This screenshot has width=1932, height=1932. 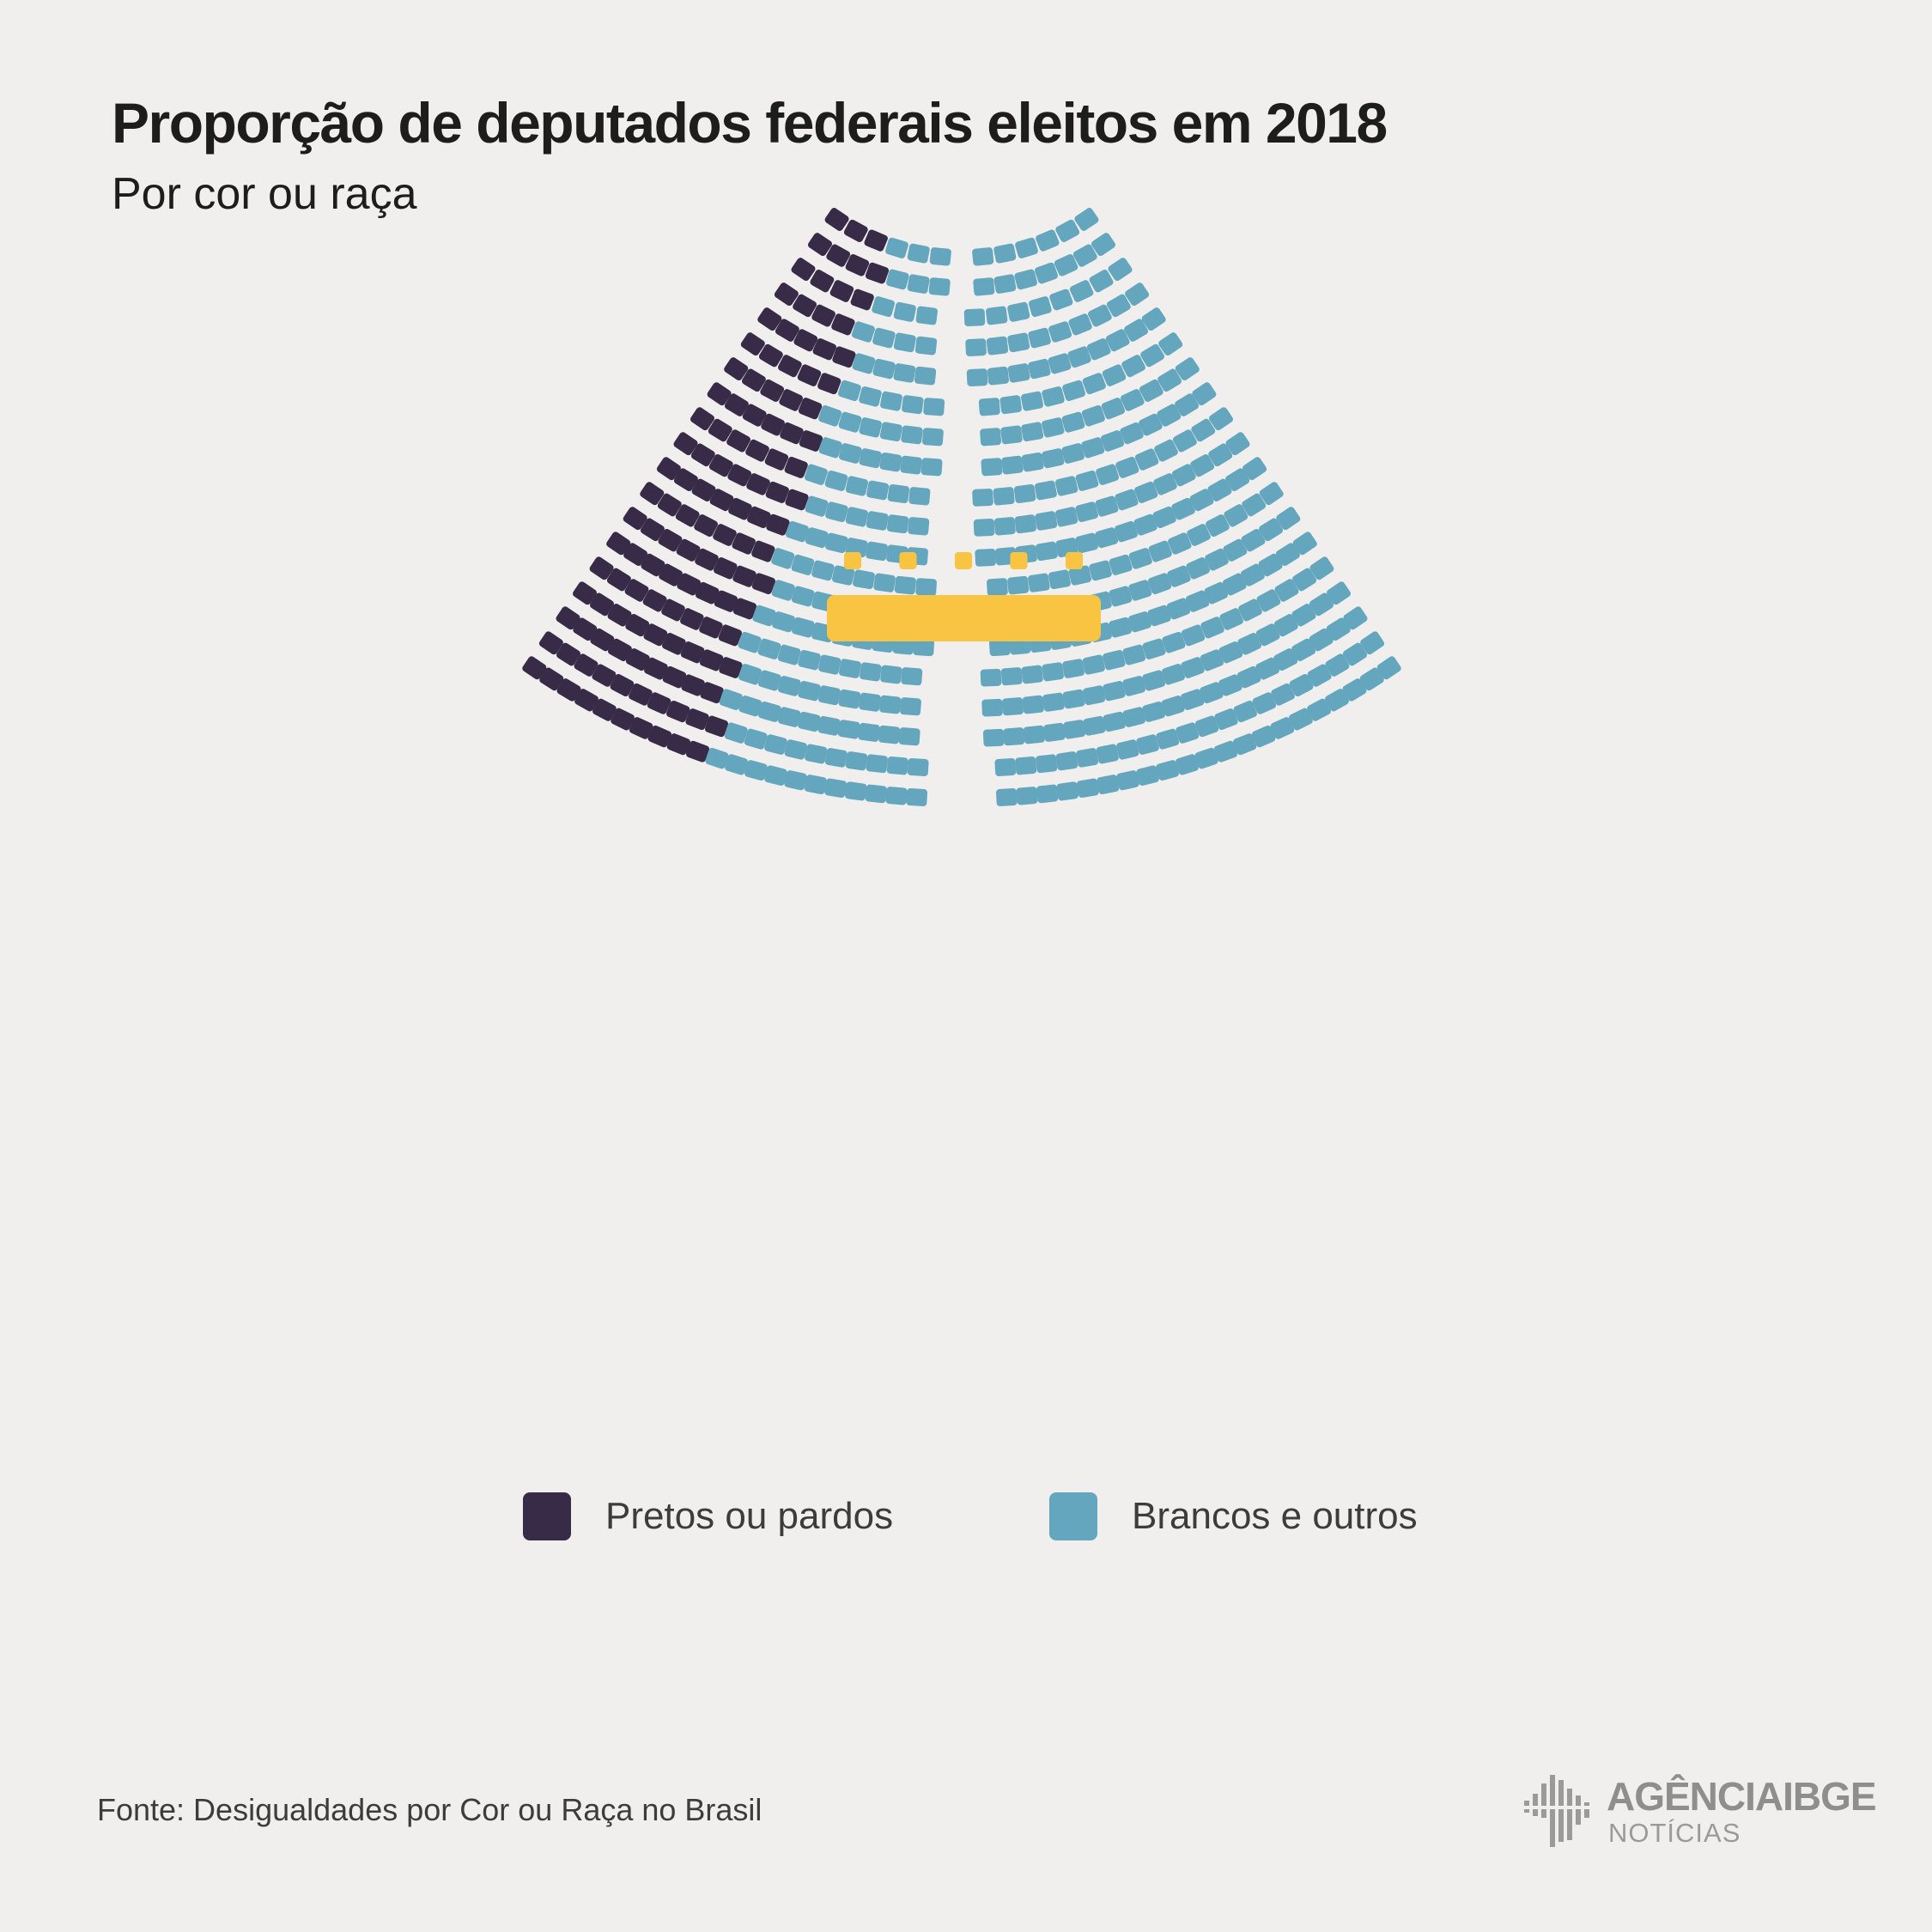 What do you see at coordinates (964, 618) in the screenshot?
I see `presiding-table` at bounding box center [964, 618].